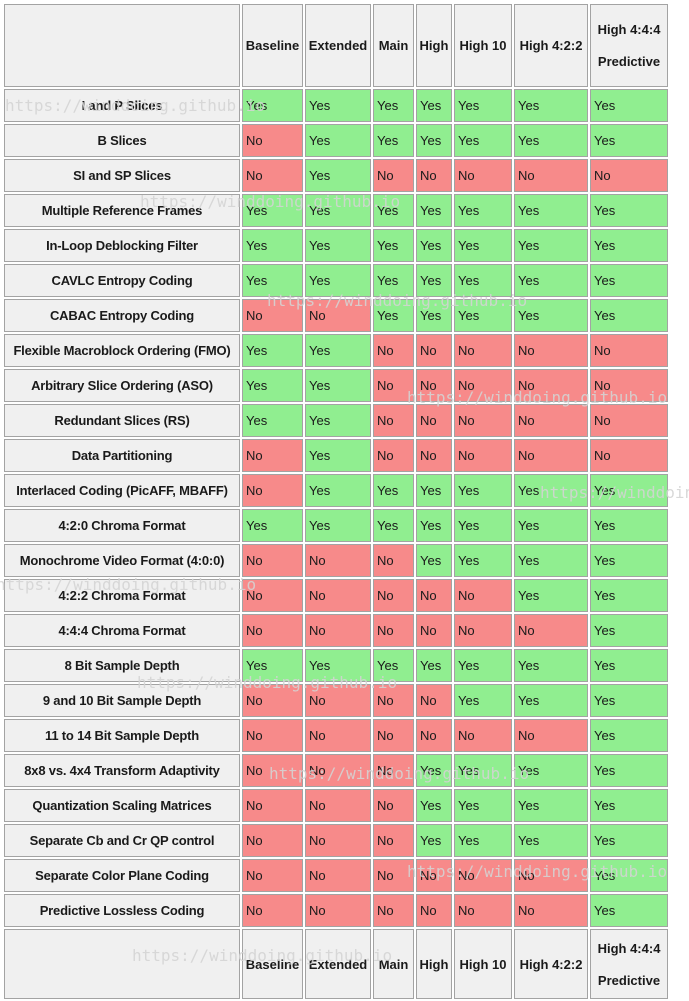 The width and height of the screenshot is (689, 1001). Describe the element at coordinates (122, 385) in the screenshot. I see `feature-label: Arbitrary Slice Ordering (ASO)` at that location.